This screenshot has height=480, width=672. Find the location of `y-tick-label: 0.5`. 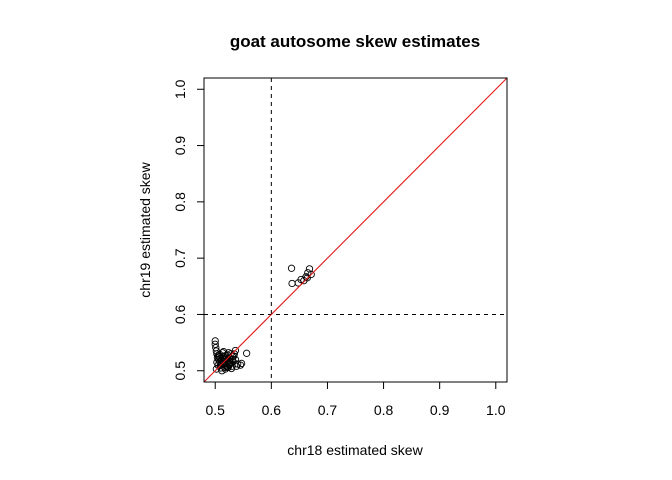

y-tick-label: 0.5 is located at coordinates (180, 371).